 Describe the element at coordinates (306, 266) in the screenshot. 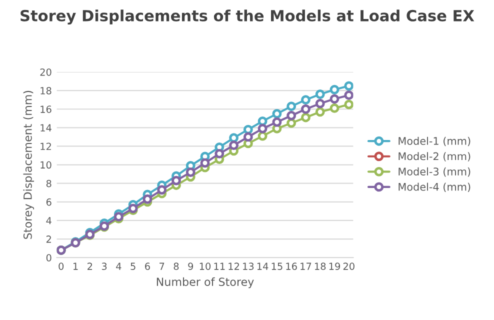

I see `x-tick-label: 17` at that location.